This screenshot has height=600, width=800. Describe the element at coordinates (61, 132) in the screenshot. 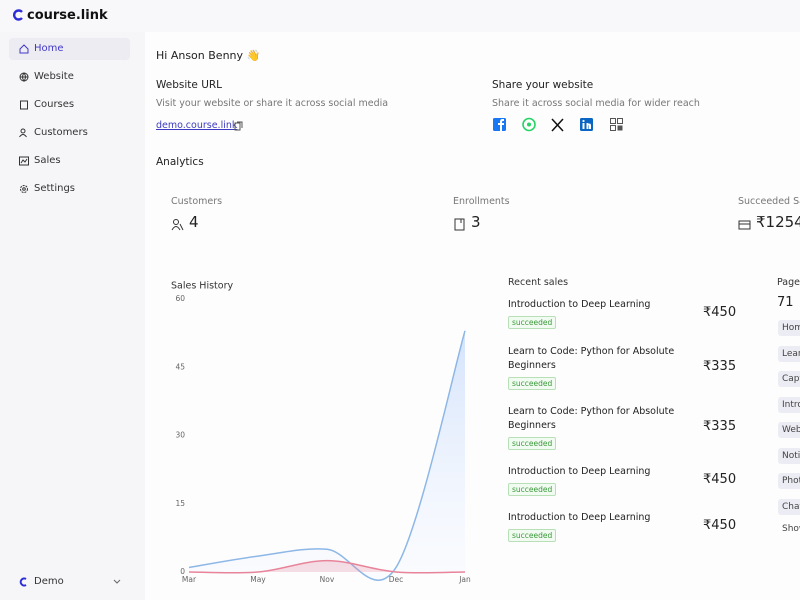

I see `nav-label: Customers` at that location.